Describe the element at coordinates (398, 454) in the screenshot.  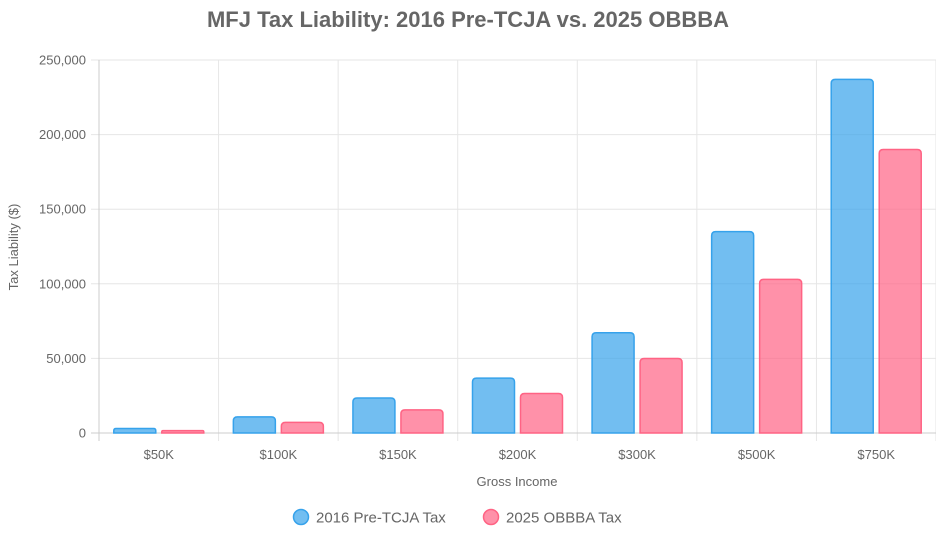
I see `x-tick-label: $150K` at that location.